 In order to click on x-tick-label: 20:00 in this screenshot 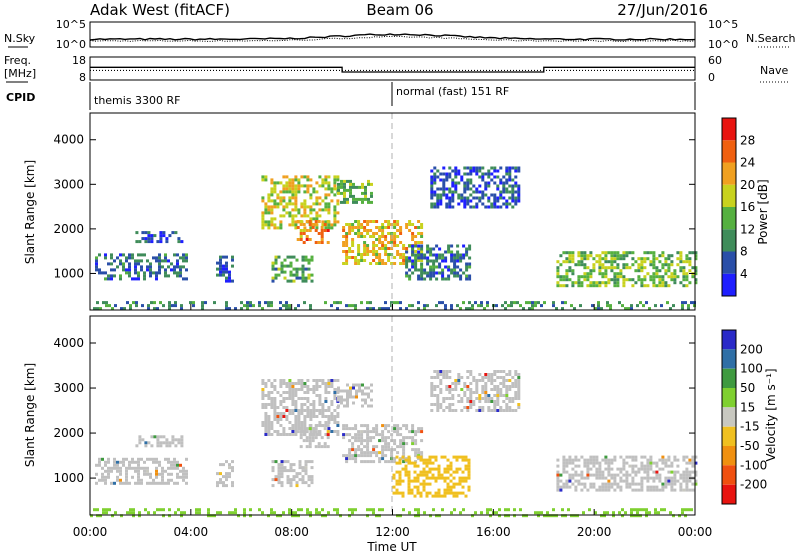, I will do `click(594, 532)`.